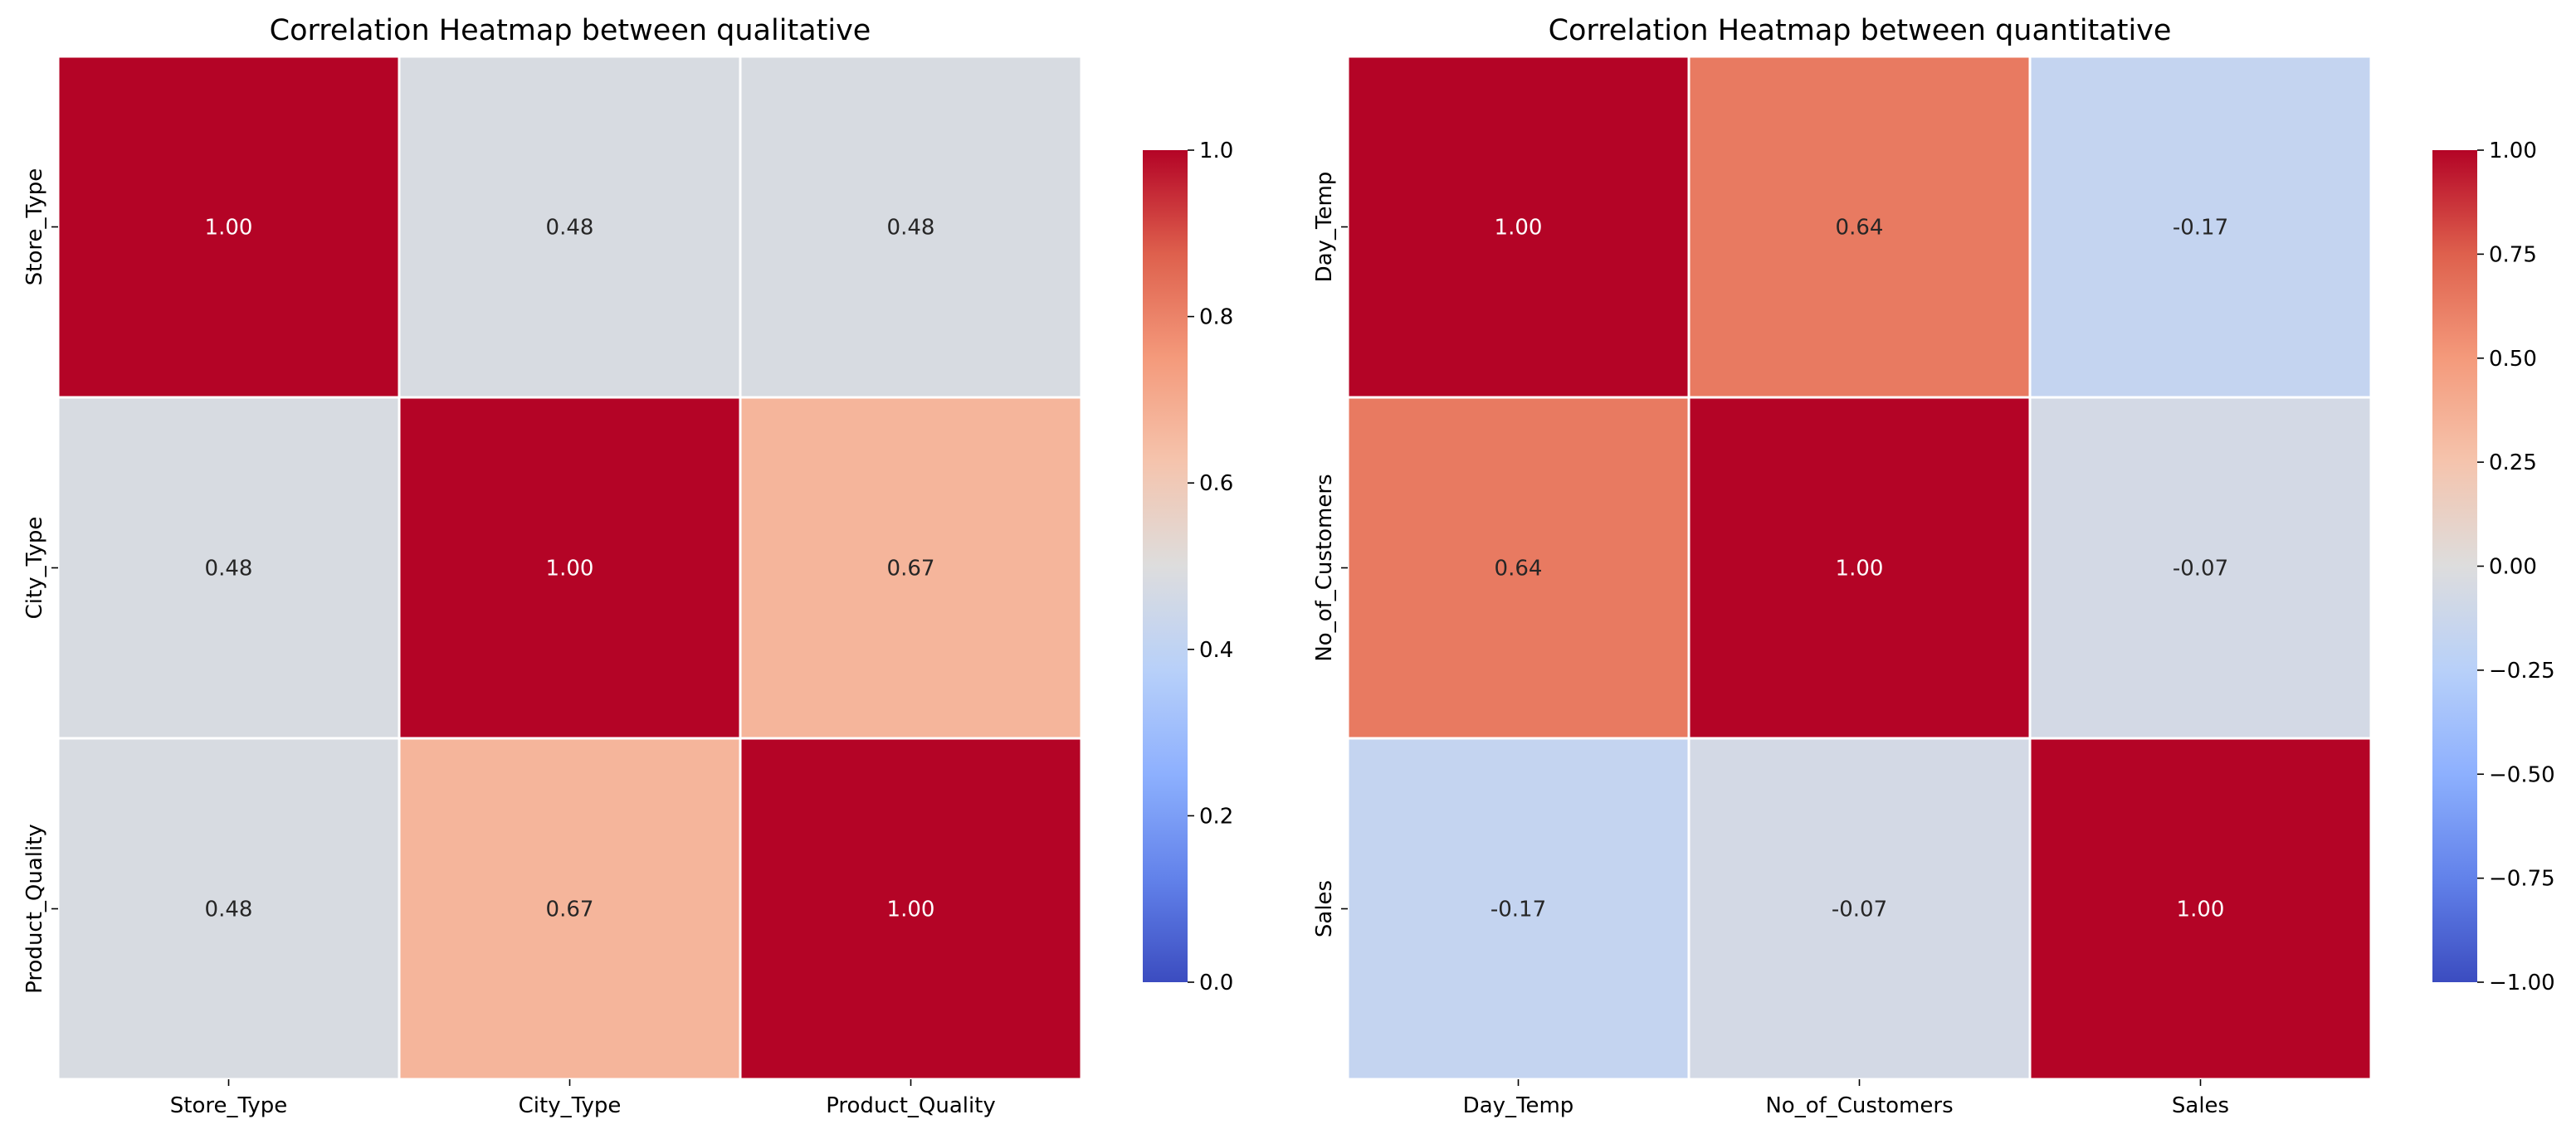 Image resolution: width=2576 pixels, height=1134 pixels. What do you see at coordinates (1216, 151) in the screenshot?
I see `colorbar-tick-label: 1.0` at bounding box center [1216, 151].